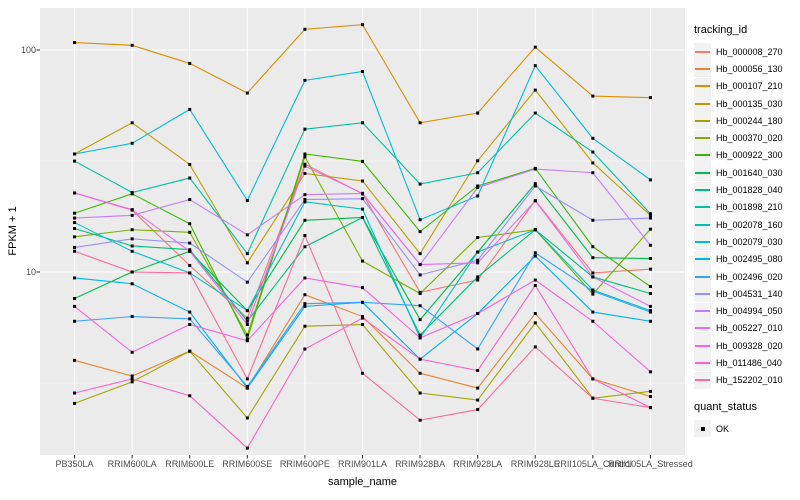 The image size is (800, 500). What do you see at coordinates (747, 294) in the screenshot?
I see `legend-item-Hb_004531_140: Hb_004531_140` at bounding box center [747, 294].